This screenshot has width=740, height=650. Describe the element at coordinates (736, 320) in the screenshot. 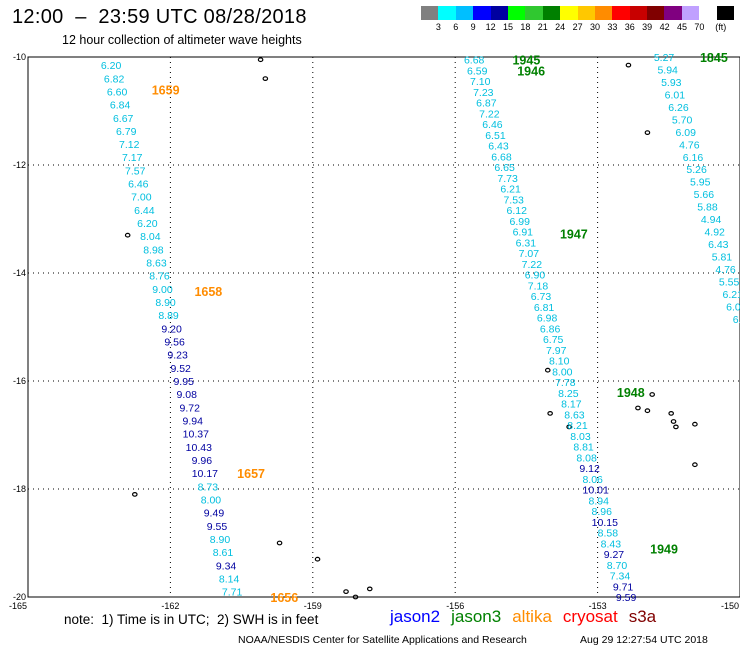

I see `wave-height-value: 6.0` at that location.